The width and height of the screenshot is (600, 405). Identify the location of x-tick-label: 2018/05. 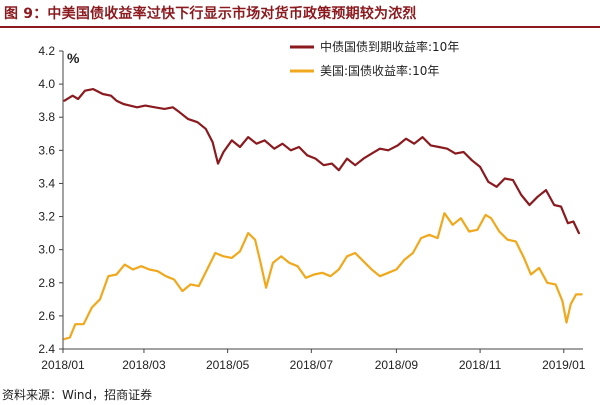
(228, 365).